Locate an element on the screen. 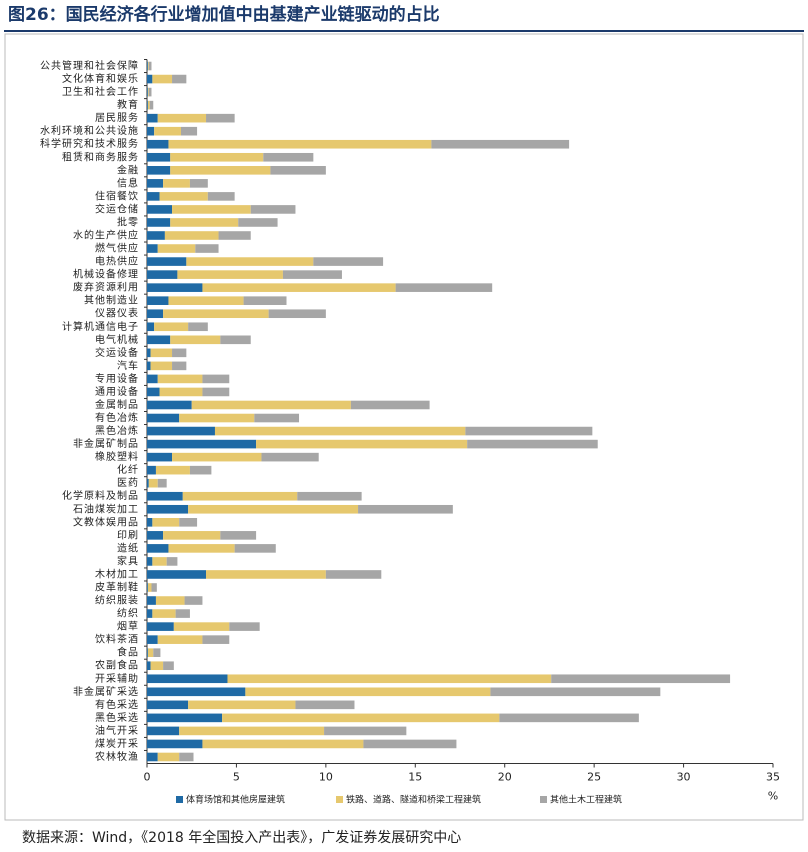 The image size is (808, 852). y-tick-label: 金融 is located at coordinates (128, 169).